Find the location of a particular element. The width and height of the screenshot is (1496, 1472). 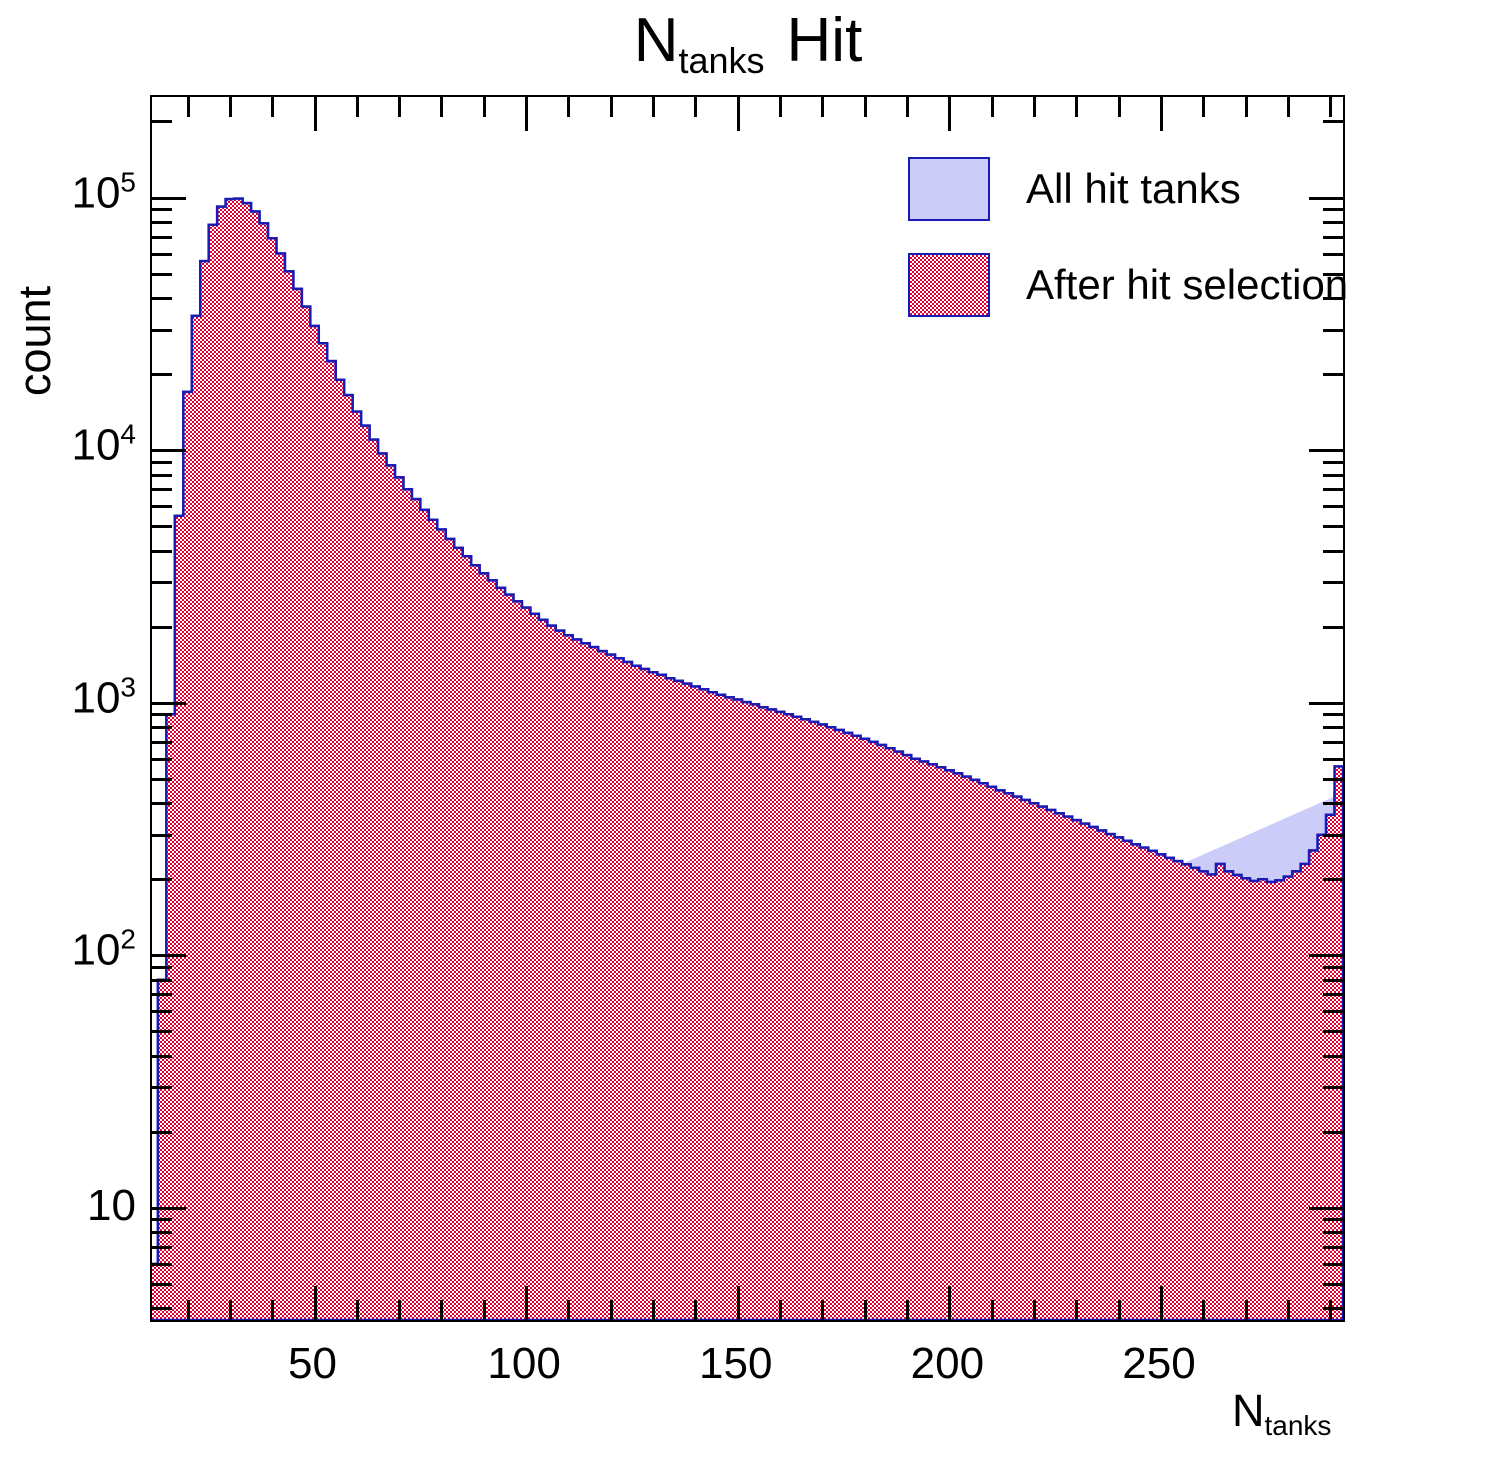

y-axis-tick-label: 10² is located at coordinates (103, 951).